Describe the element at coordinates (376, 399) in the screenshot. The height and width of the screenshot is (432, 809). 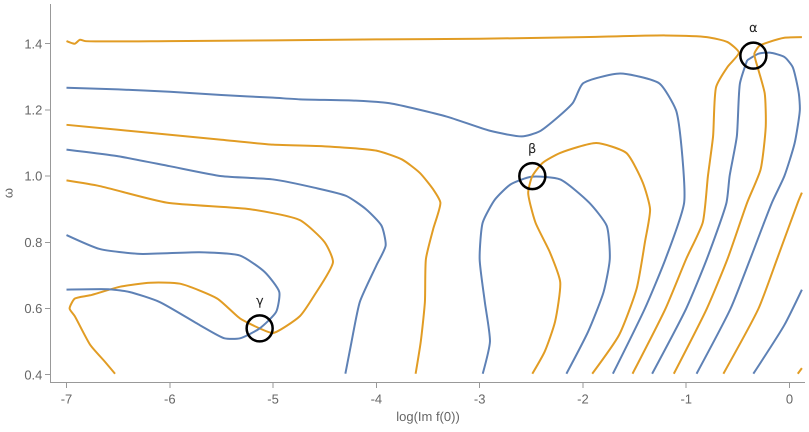
I see `x-tick-label: -4` at that location.